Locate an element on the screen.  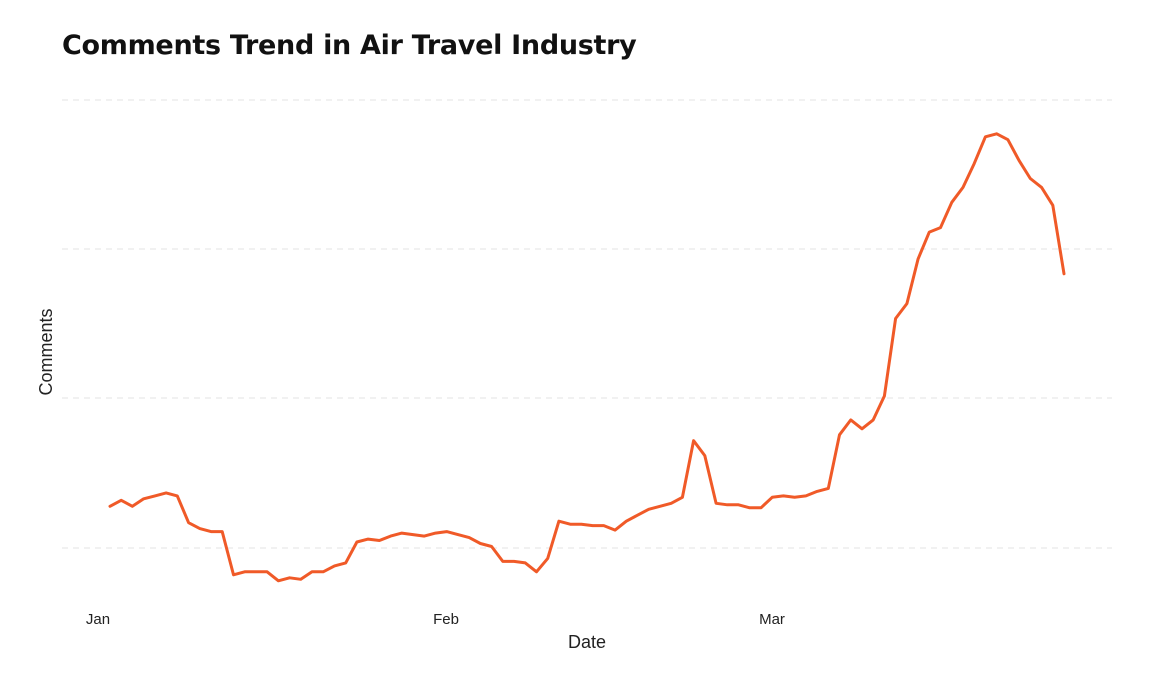
chart-title: Comments Trend in Air Travel Industry is located at coordinates (349, 45).